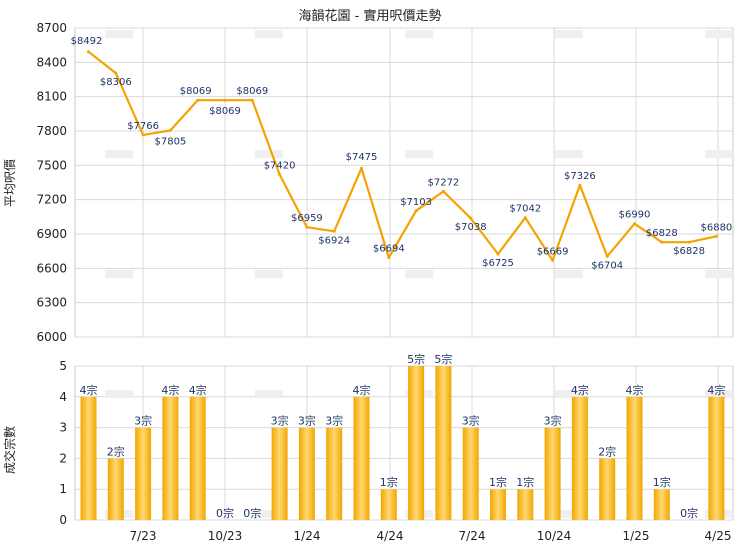 This screenshot has width=740, height=550. Describe the element at coordinates (63, 397) in the screenshot. I see `volume-tick-label: 4` at that location.